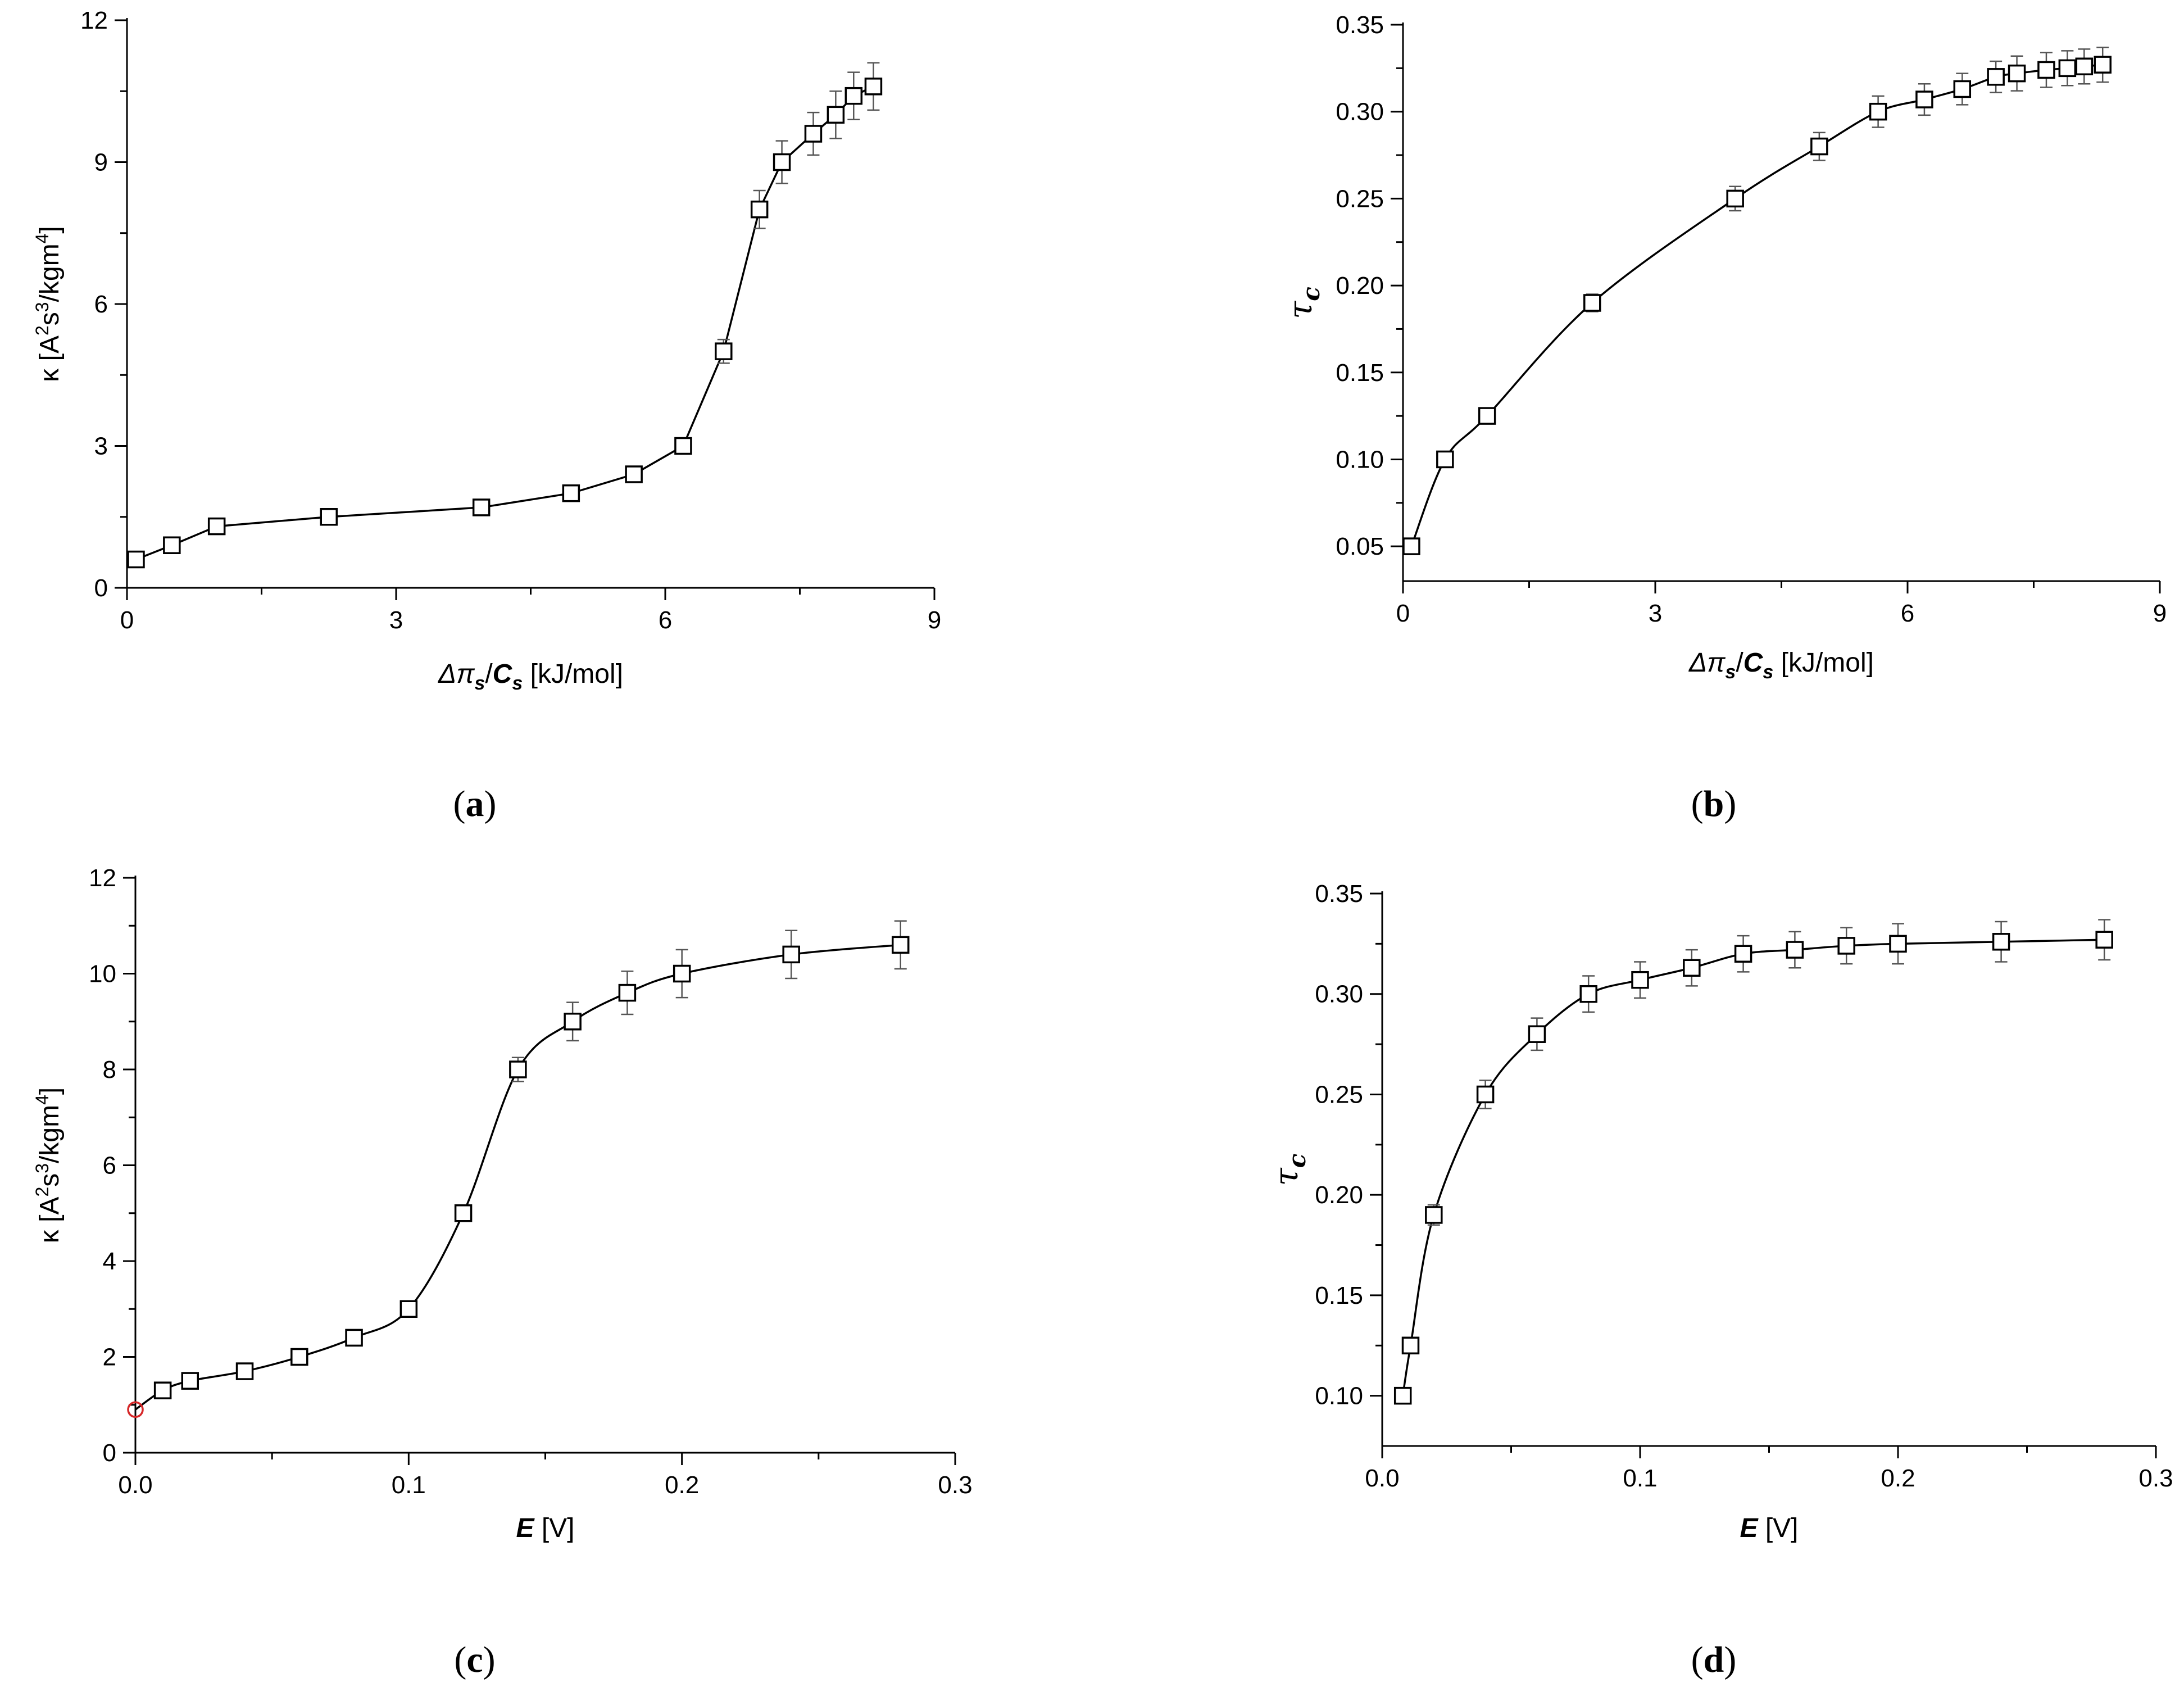  Describe the element at coordinates (665, 620) in the screenshot. I see `x-tick-label: 6` at that location.